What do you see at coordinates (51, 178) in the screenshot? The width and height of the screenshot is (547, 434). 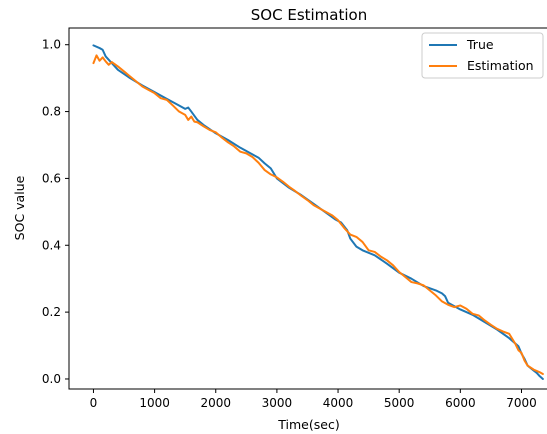 I see `y-tick-label: 0.6` at bounding box center [51, 178].